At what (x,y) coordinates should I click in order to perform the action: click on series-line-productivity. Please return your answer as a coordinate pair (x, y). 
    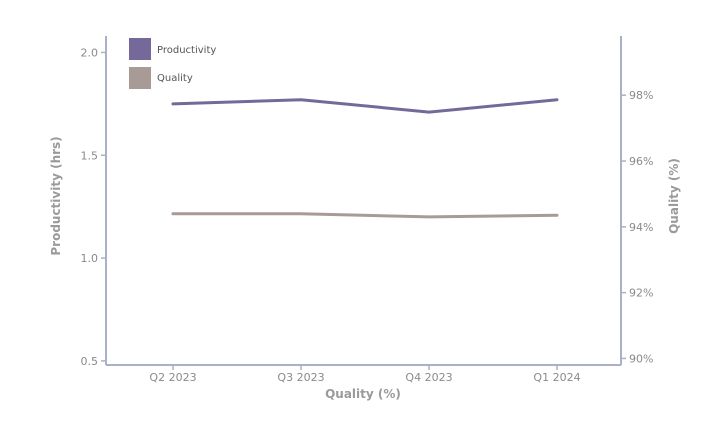
    Looking at the image, I should click on (365, 106).